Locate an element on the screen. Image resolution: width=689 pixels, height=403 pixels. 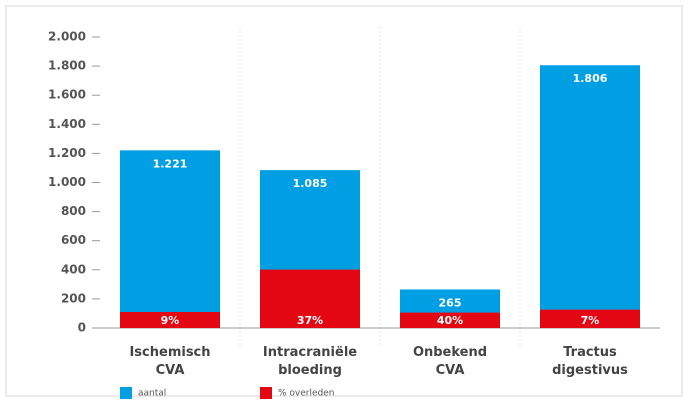
value-label: 37% is located at coordinates (310, 320).